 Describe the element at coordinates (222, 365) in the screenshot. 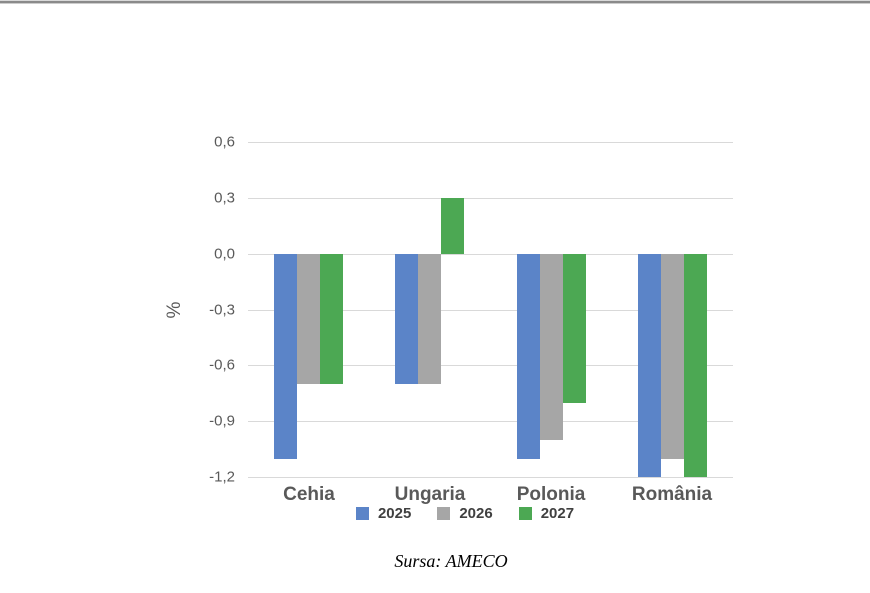

I see `y-tick-label: -0,6` at that location.